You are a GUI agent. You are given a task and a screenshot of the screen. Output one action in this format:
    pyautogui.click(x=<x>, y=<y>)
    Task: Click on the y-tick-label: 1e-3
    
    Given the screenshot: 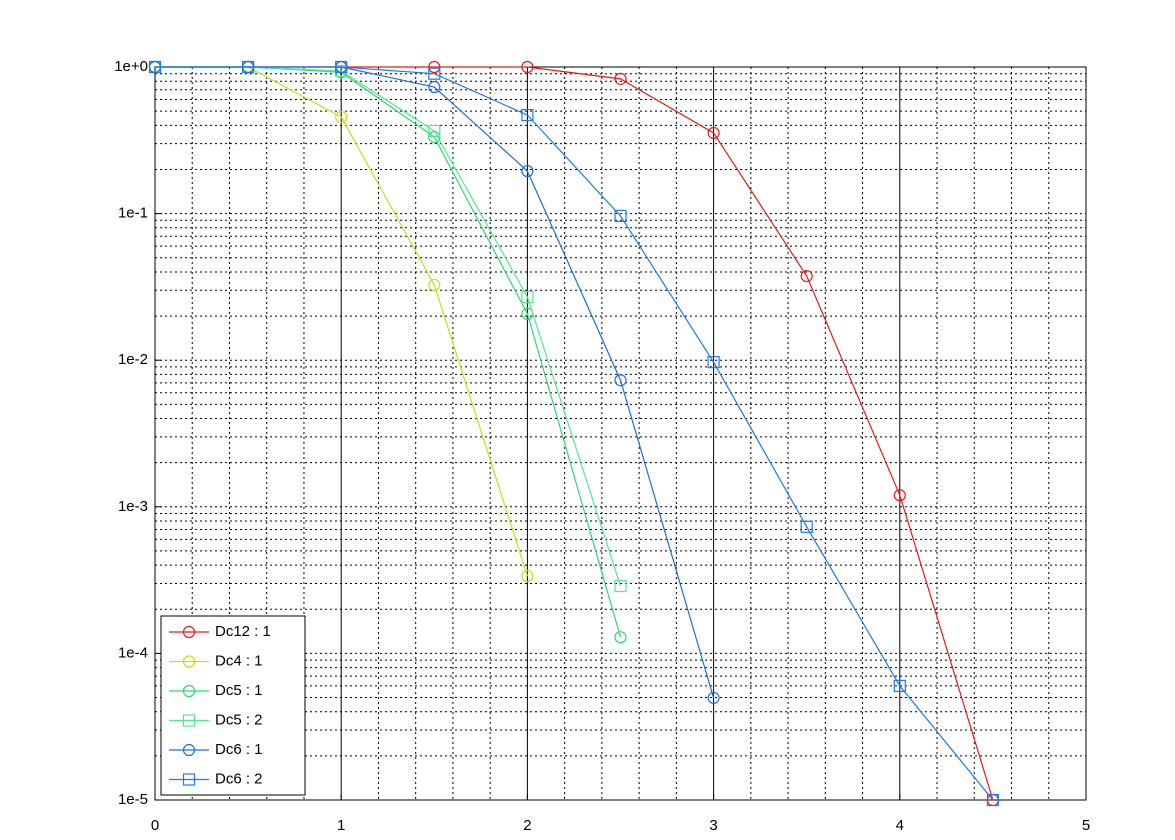 What is the action you would take?
    pyautogui.click(x=133, y=506)
    